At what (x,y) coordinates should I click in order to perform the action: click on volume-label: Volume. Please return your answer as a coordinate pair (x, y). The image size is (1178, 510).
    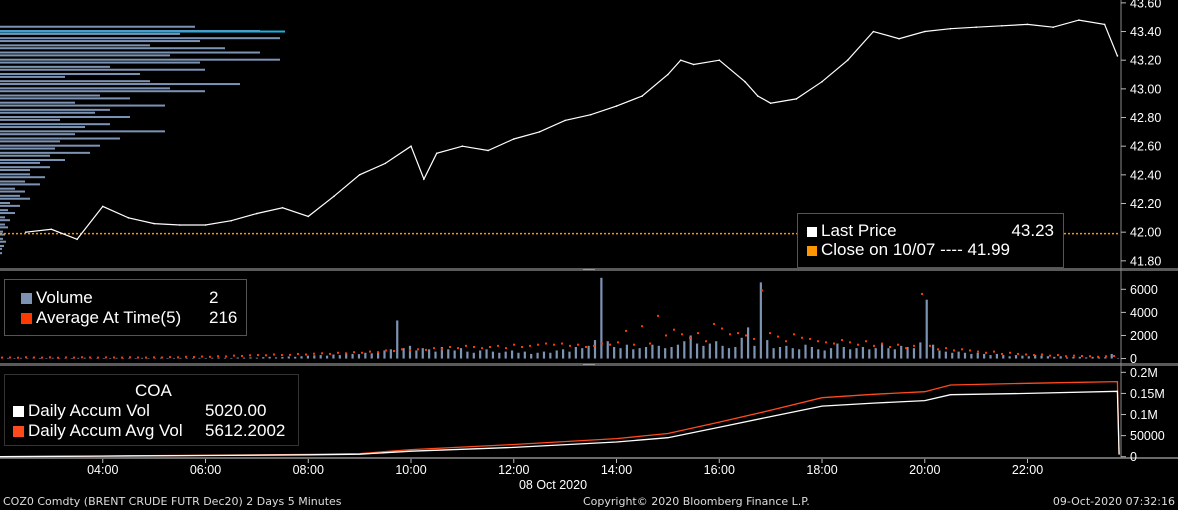
    Looking at the image, I should click on (64, 297).